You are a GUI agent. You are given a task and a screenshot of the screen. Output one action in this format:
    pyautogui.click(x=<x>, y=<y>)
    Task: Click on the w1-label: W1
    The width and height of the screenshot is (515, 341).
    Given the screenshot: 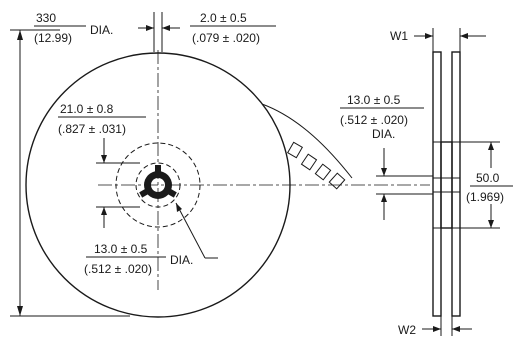 What is the action you would take?
    pyautogui.click(x=399, y=36)
    